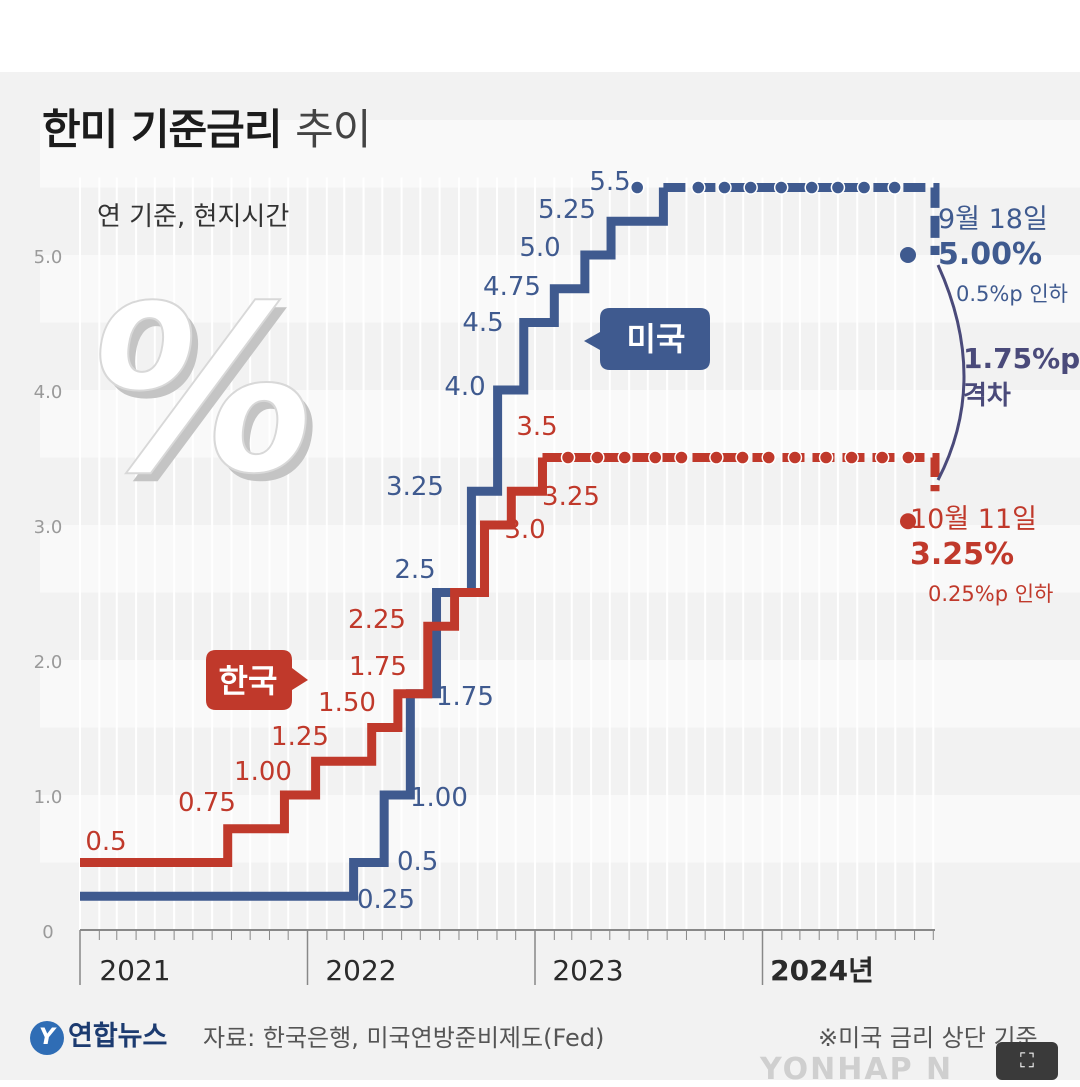 This screenshot has width=1080, height=1087. Describe the element at coordinates (1012, 294) in the screenshot. I see `end-change-label: 0.5%p 인하` at that location.